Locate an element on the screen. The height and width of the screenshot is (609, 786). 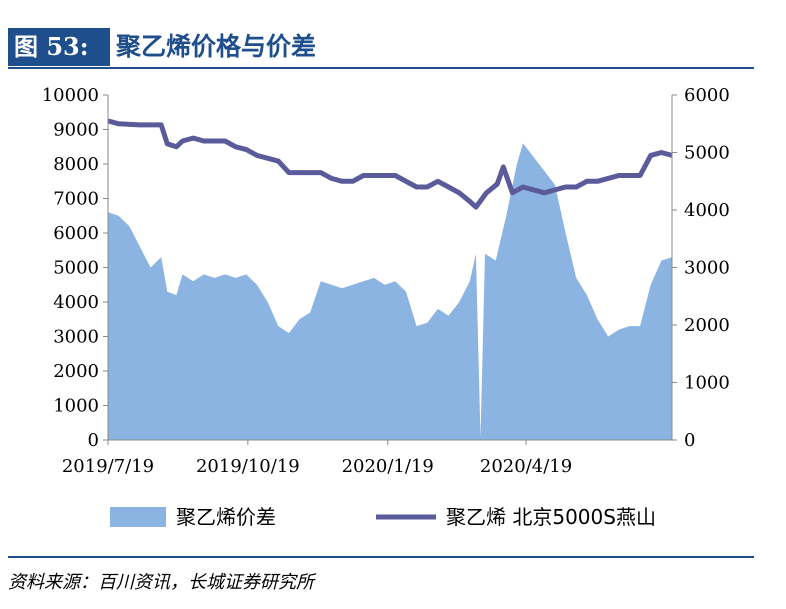
left-tick-label: 10000 is located at coordinates (70, 95).